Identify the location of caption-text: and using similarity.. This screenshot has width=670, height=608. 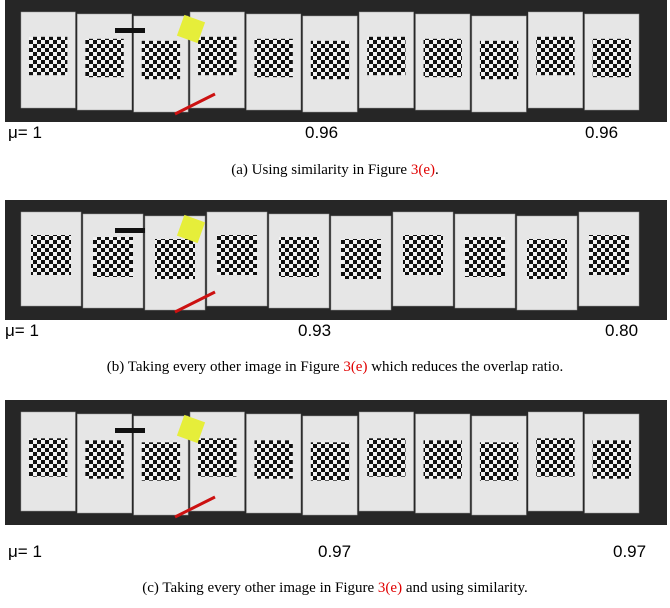
(466, 588).